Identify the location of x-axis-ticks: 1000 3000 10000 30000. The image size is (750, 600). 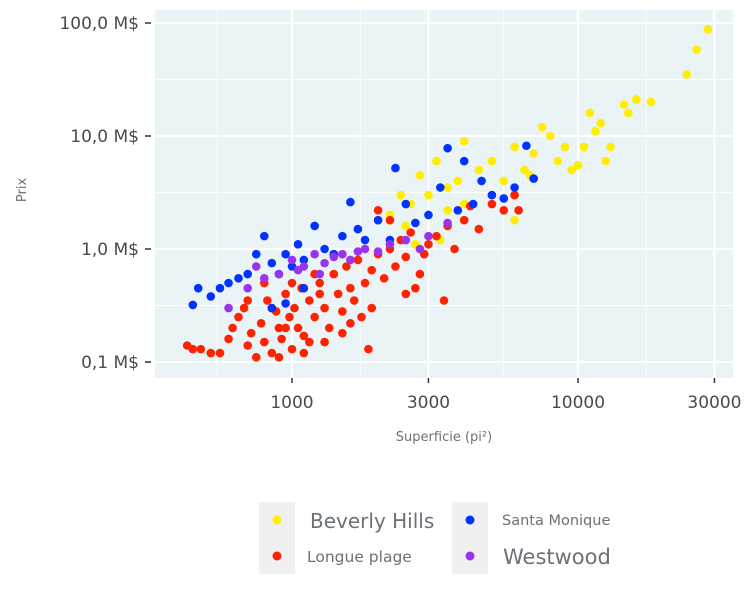
(506, 395).